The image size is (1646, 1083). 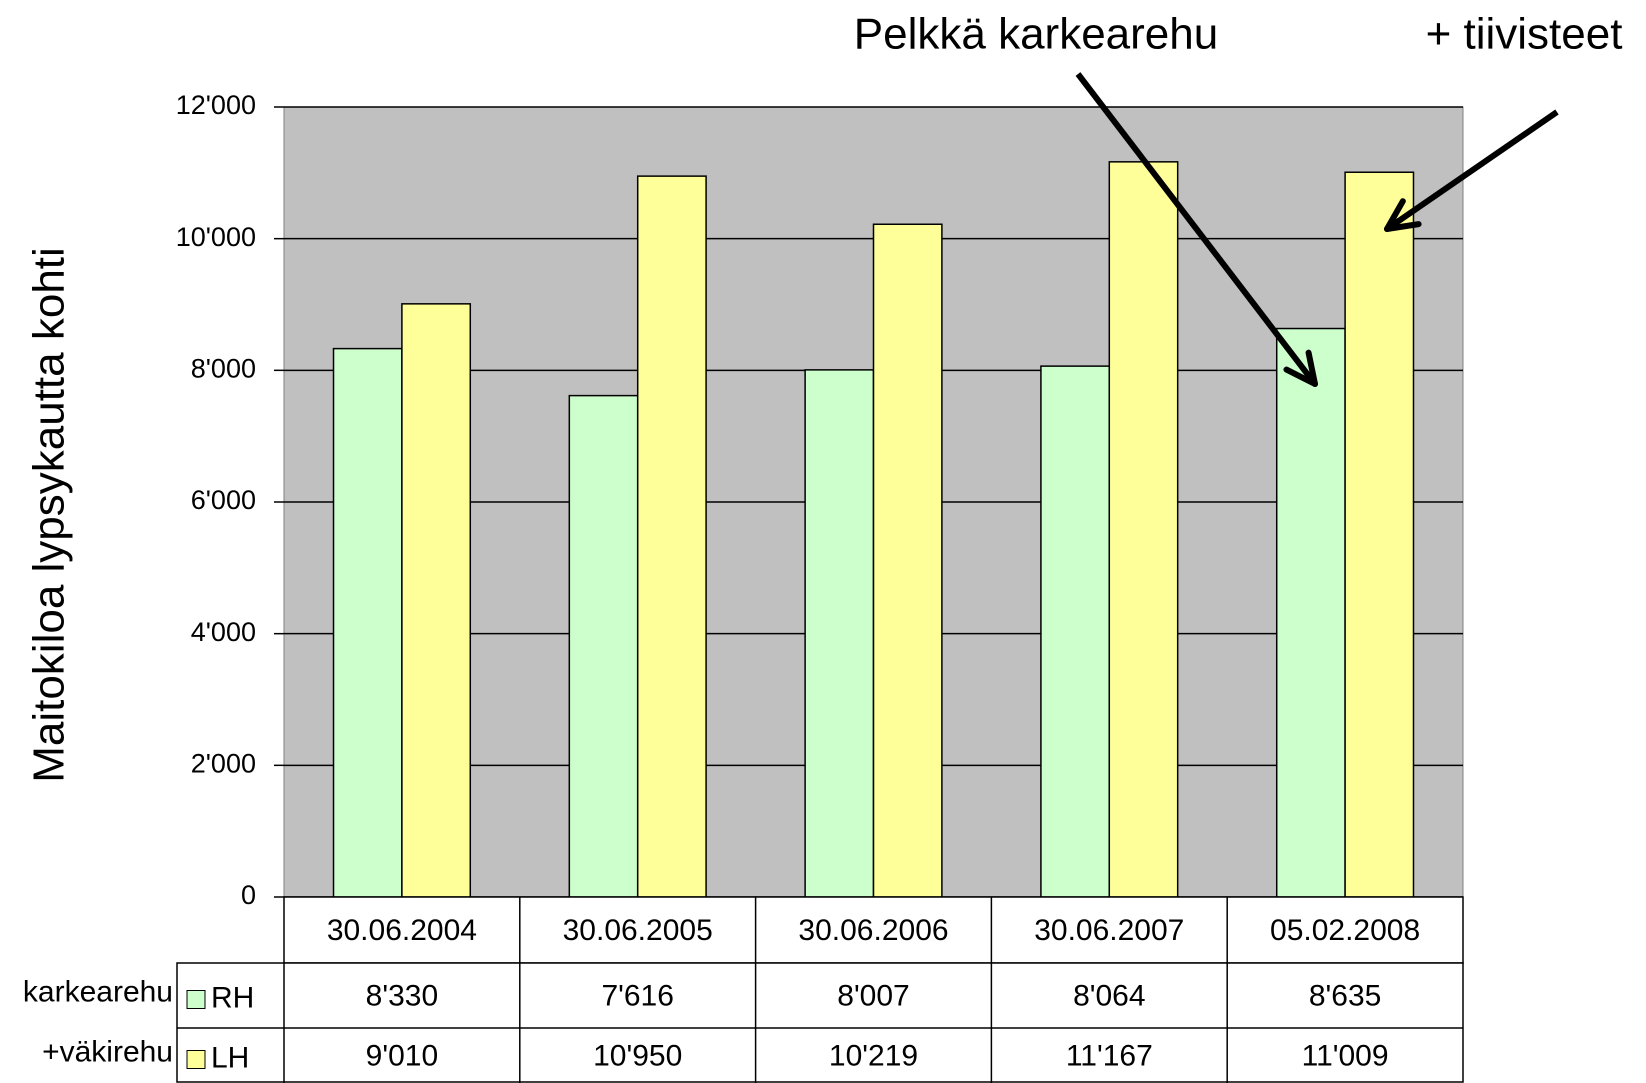 What do you see at coordinates (402, 1055) in the screenshot?
I see `table-value: 9'010` at bounding box center [402, 1055].